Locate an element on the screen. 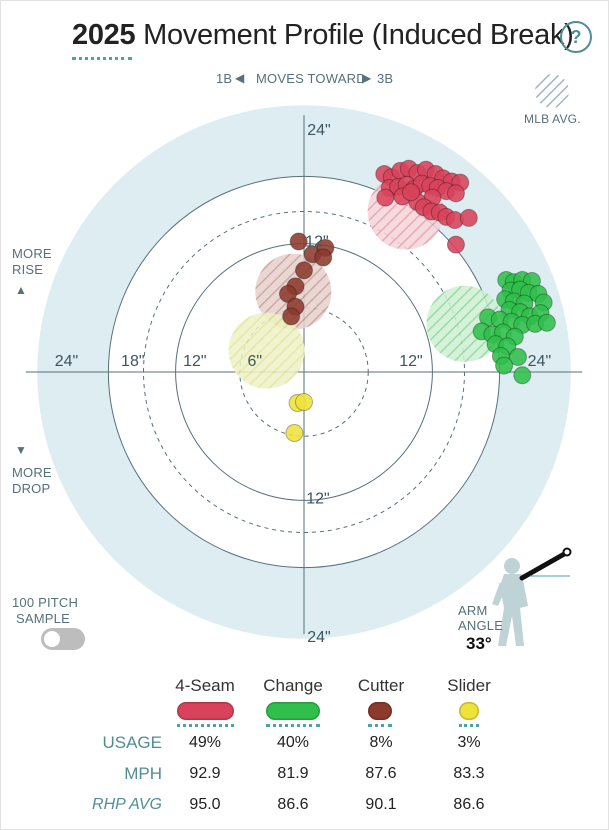  pitch-name-cutter: Cutter is located at coordinates (381, 685).